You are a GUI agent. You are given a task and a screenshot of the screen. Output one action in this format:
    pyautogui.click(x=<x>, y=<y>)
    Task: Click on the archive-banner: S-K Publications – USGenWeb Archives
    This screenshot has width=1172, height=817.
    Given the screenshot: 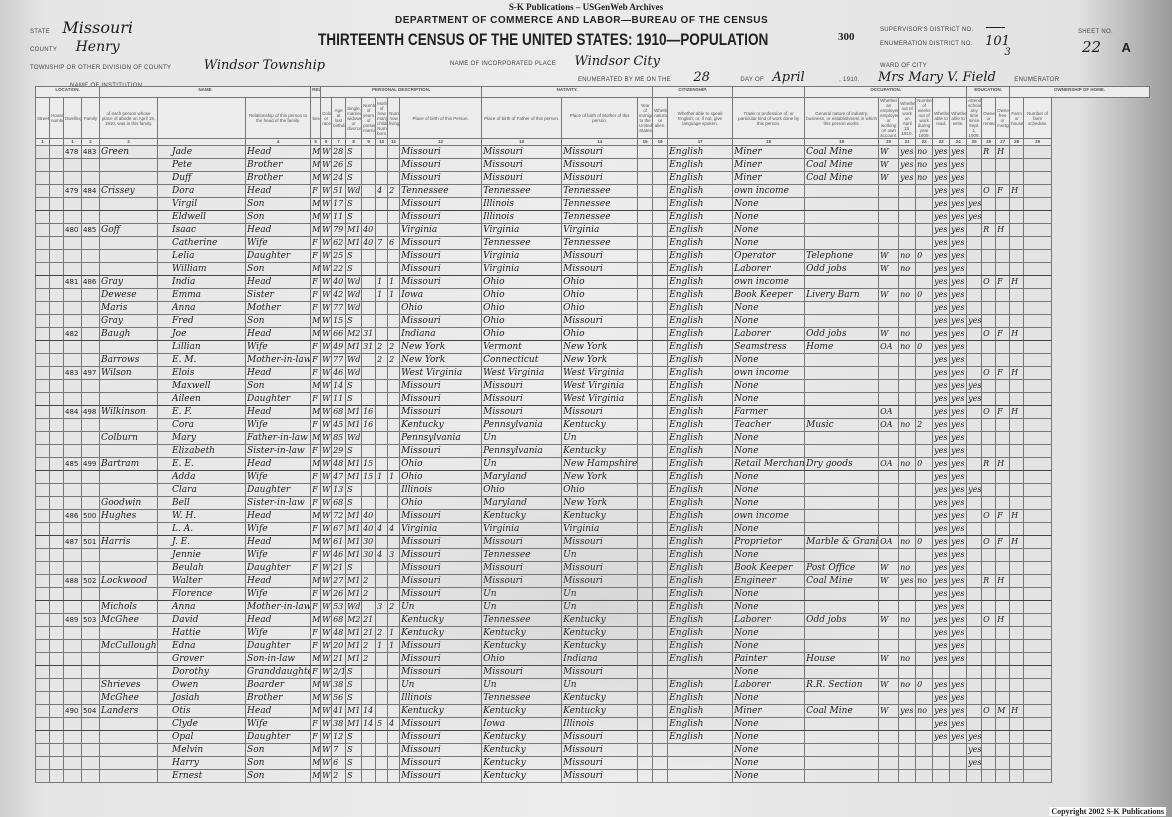 What is the action you would take?
    pyautogui.click(x=586, y=7)
    